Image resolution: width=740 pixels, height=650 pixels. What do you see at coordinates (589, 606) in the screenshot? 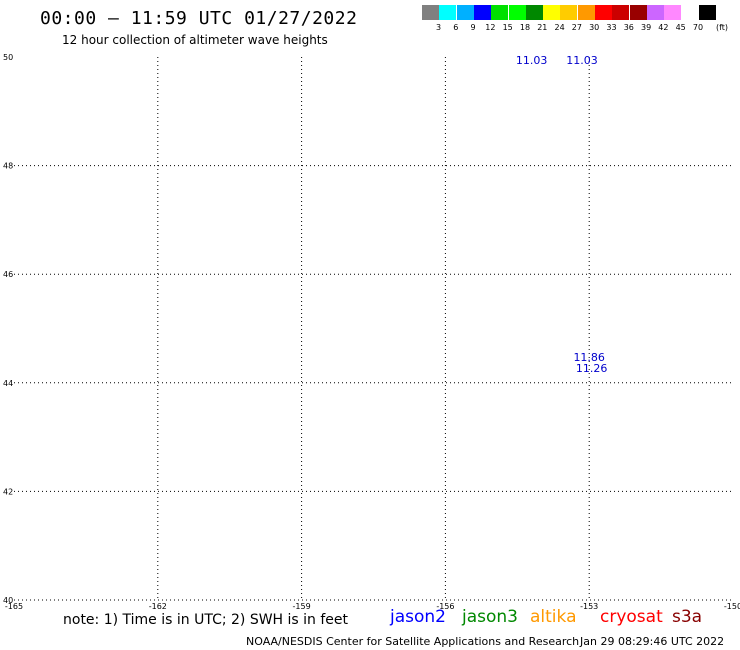
I see `x-tick-label: -153` at bounding box center [589, 606].